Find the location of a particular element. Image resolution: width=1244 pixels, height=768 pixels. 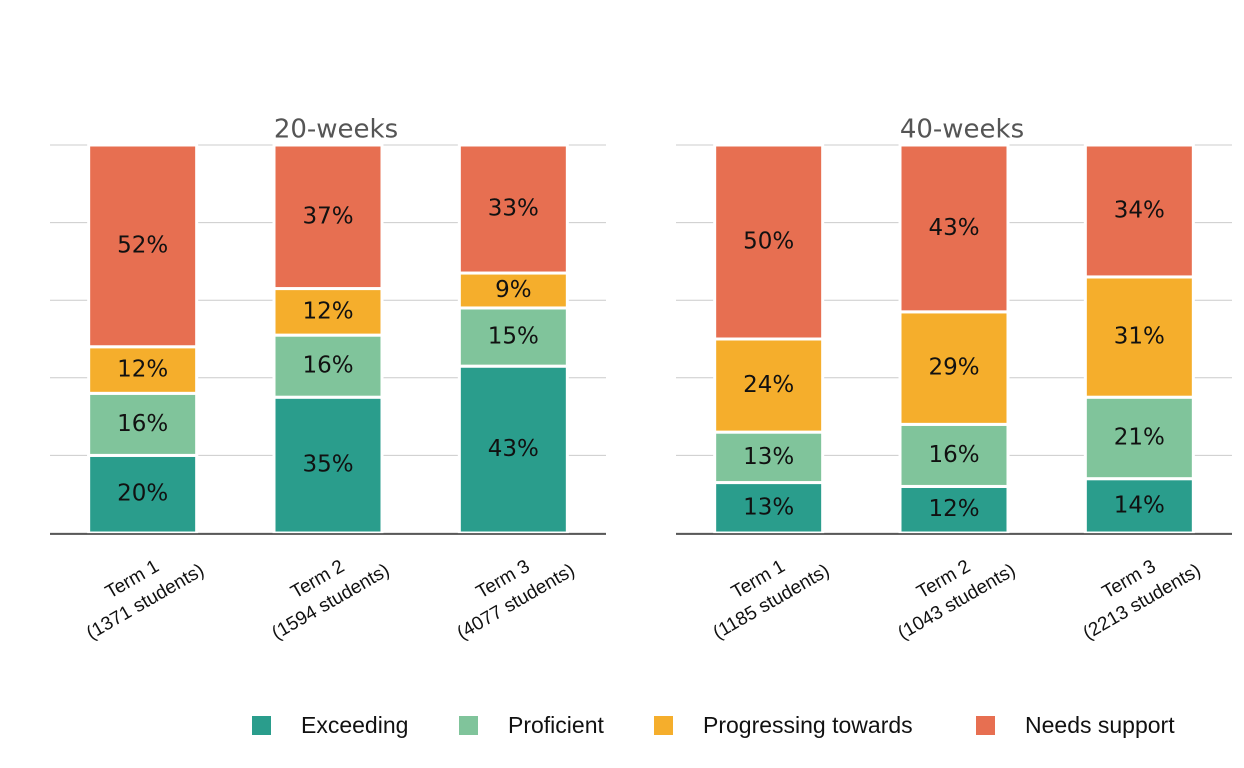

data-label: 31% is located at coordinates (1139, 337).